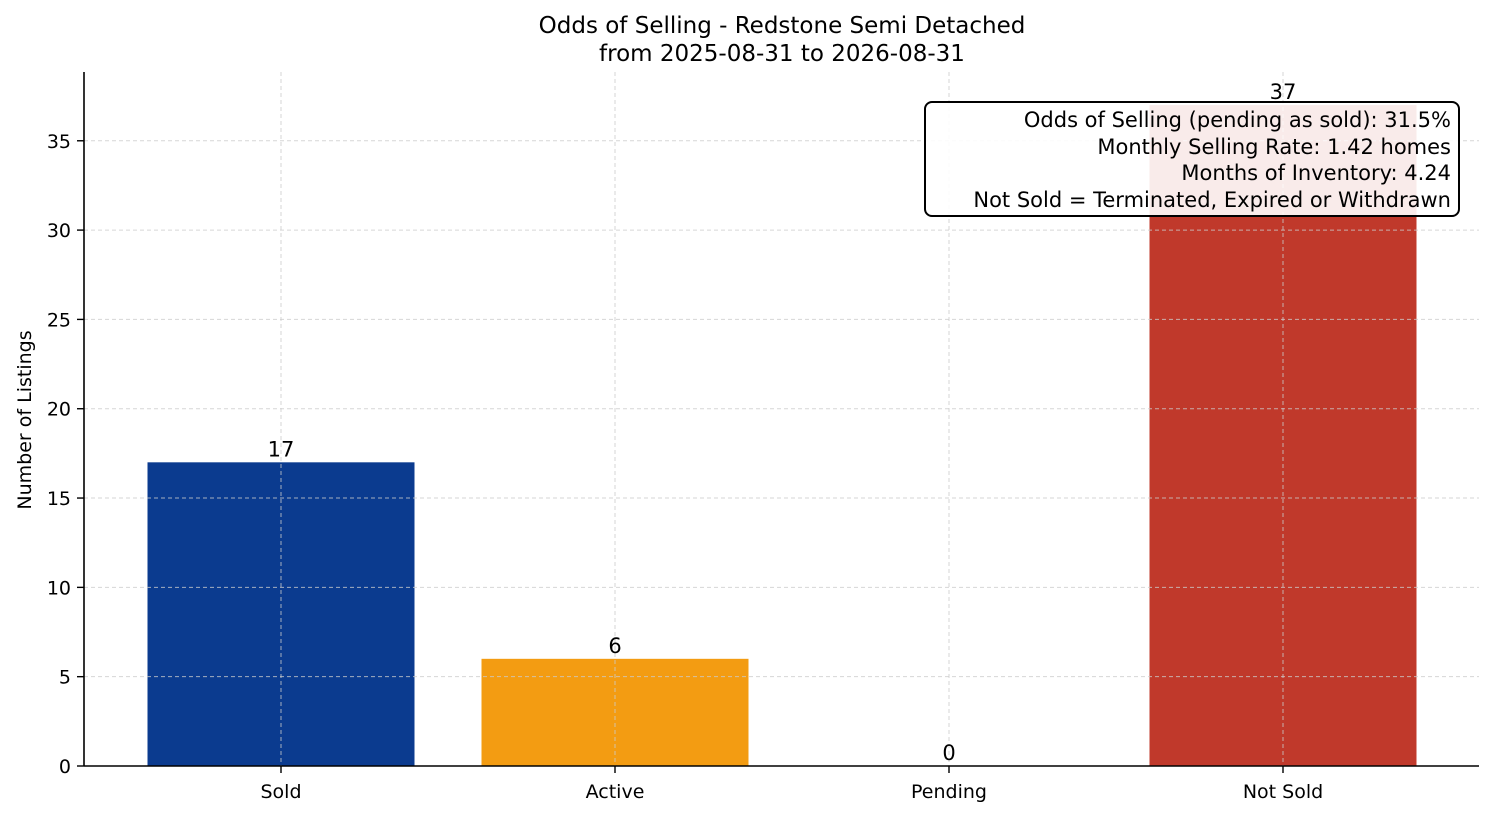 The image size is (1494, 816). I want to click on chart-title: Odds of Selling - Redstone Semi Detached, so click(782, 26).